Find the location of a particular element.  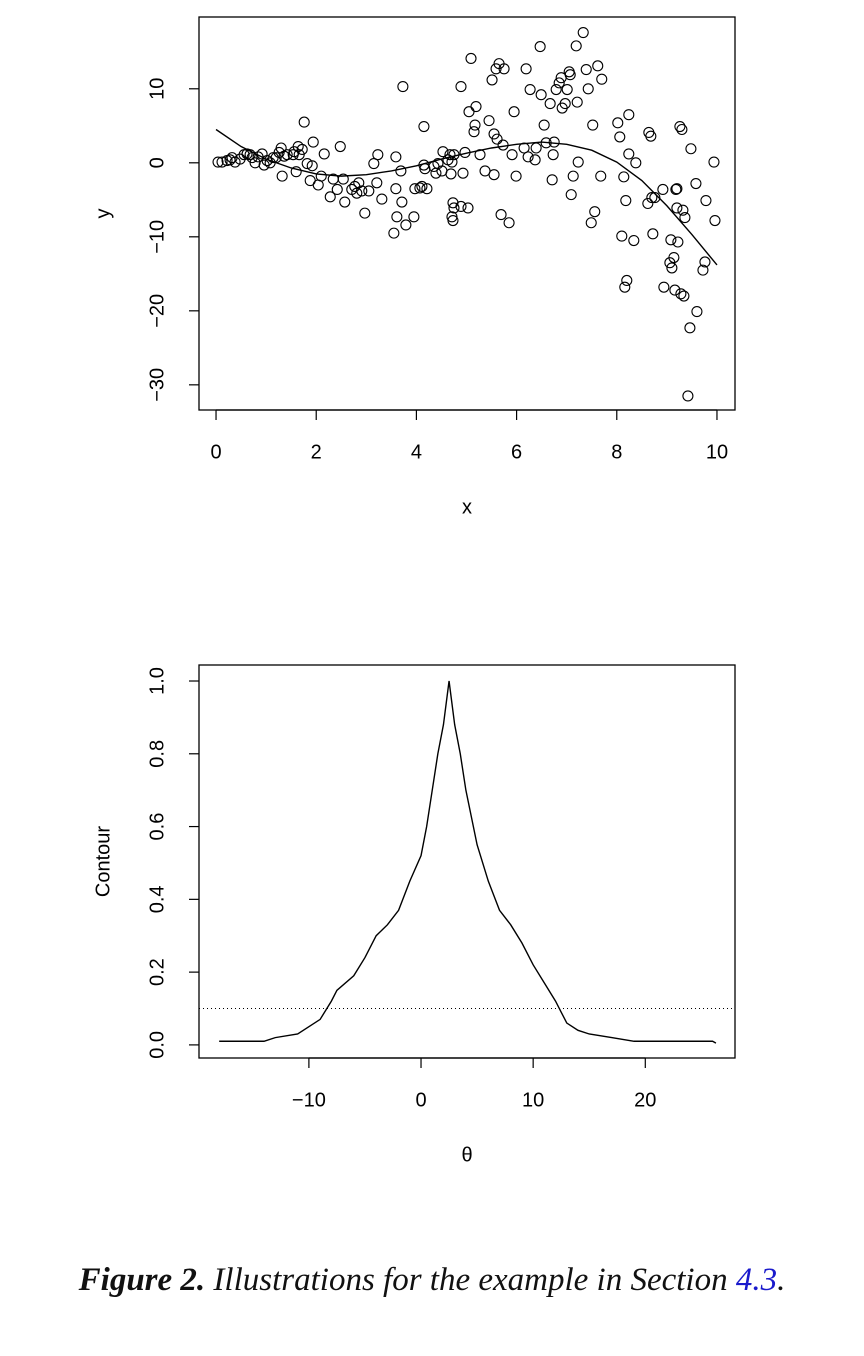

x-axis-label: x is located at coordinates (467, 507).